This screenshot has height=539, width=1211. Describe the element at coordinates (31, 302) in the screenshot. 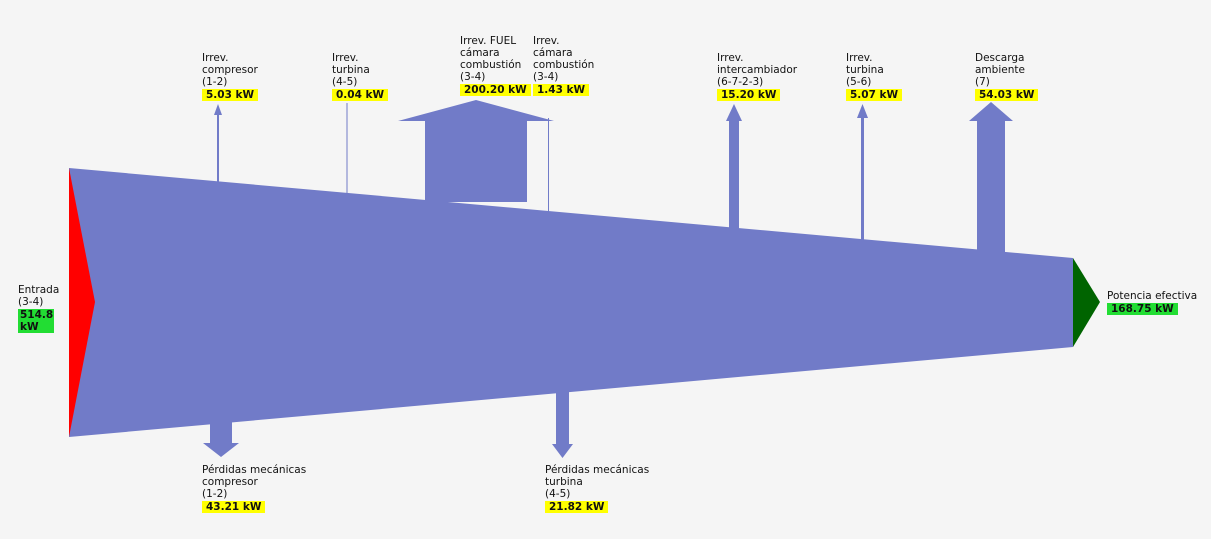

I see `input-label-line-2: (3-4)` at that location.